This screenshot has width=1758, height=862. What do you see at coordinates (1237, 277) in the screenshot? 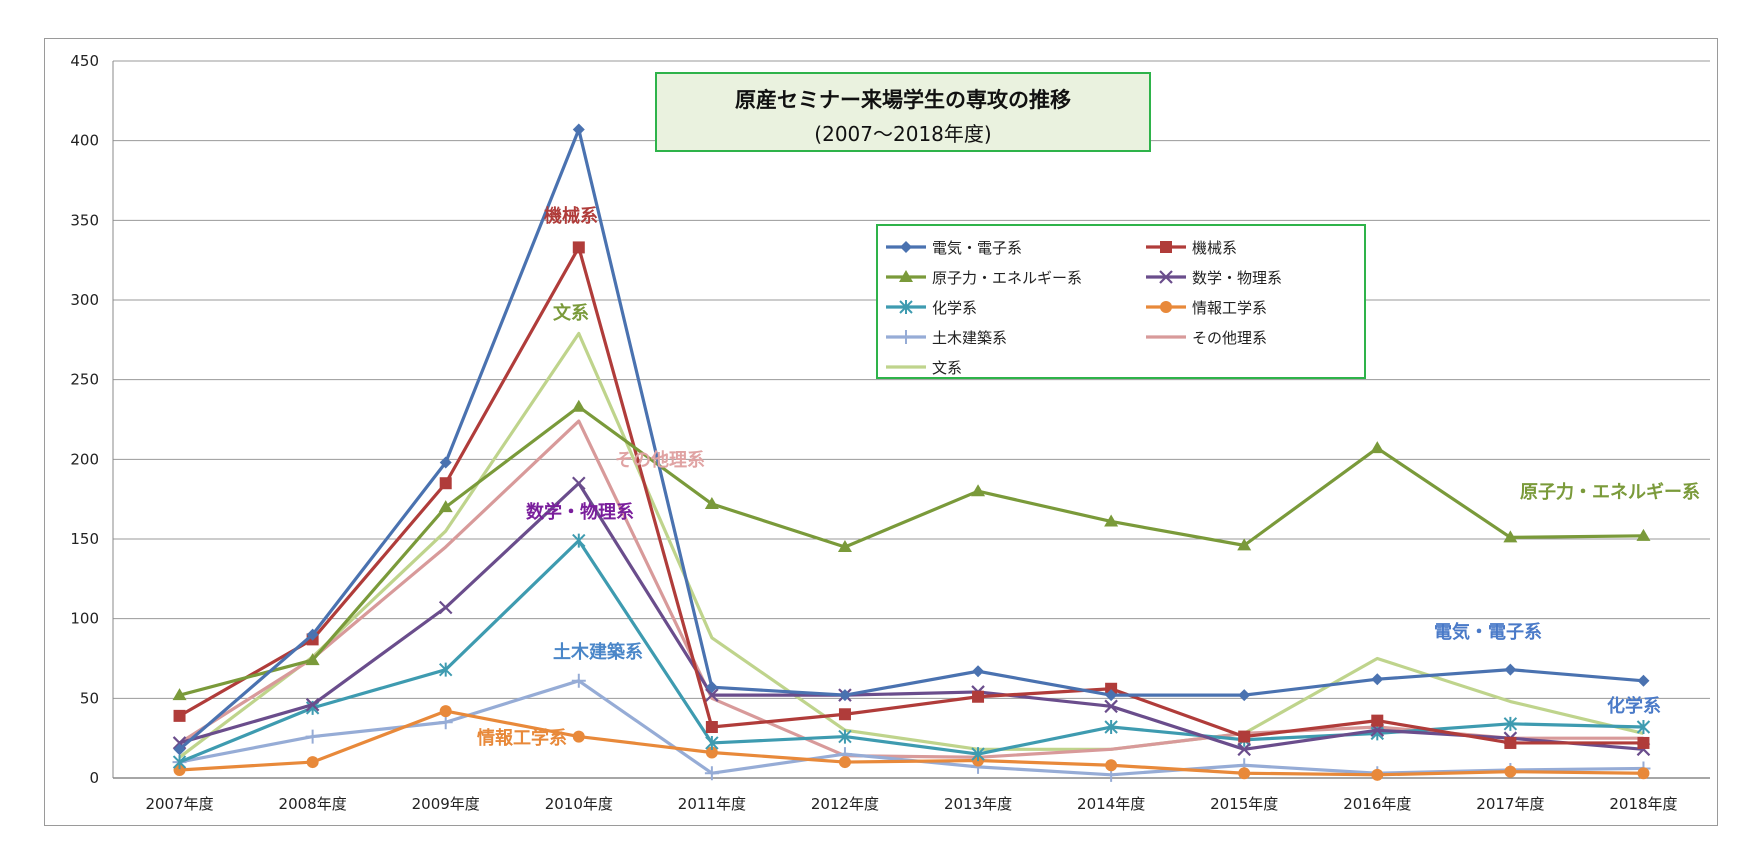
I see `legend-label: 数学・物理系` at bounding box center [1237, 277].